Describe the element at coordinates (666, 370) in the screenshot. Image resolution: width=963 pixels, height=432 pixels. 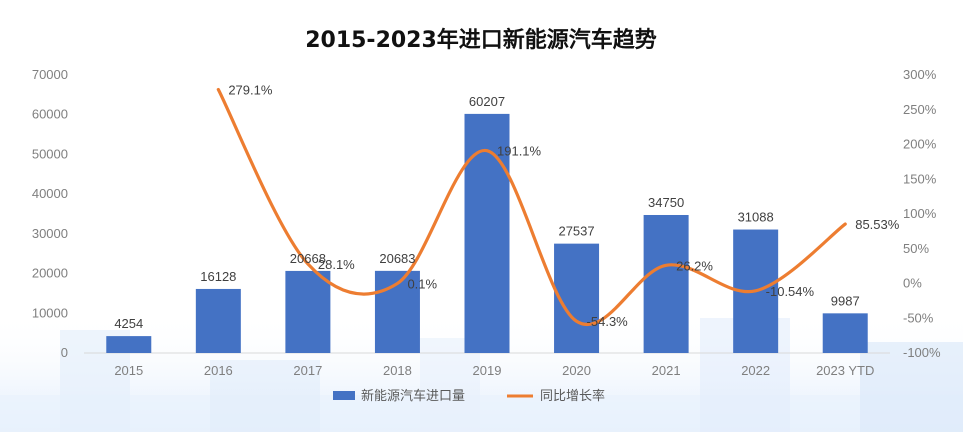
I see `x-tick-label: 2021` at that location.